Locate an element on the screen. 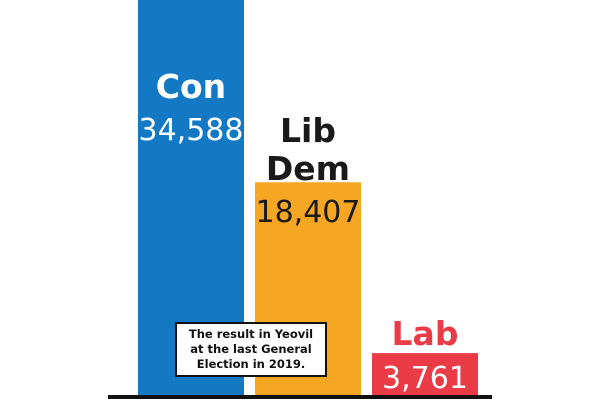 The image size is (600, 400). category-label-line: Lab is located at coordinates (425, 333).